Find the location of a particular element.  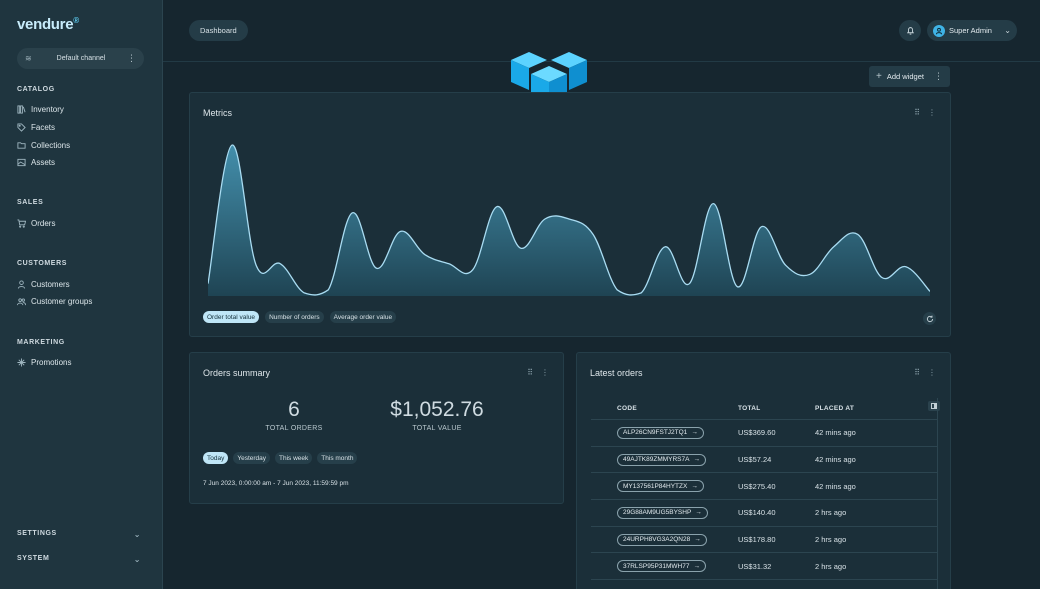

order-code-link: 24URPH8VG3A2QN28 → is located at coordinates (662, 539).